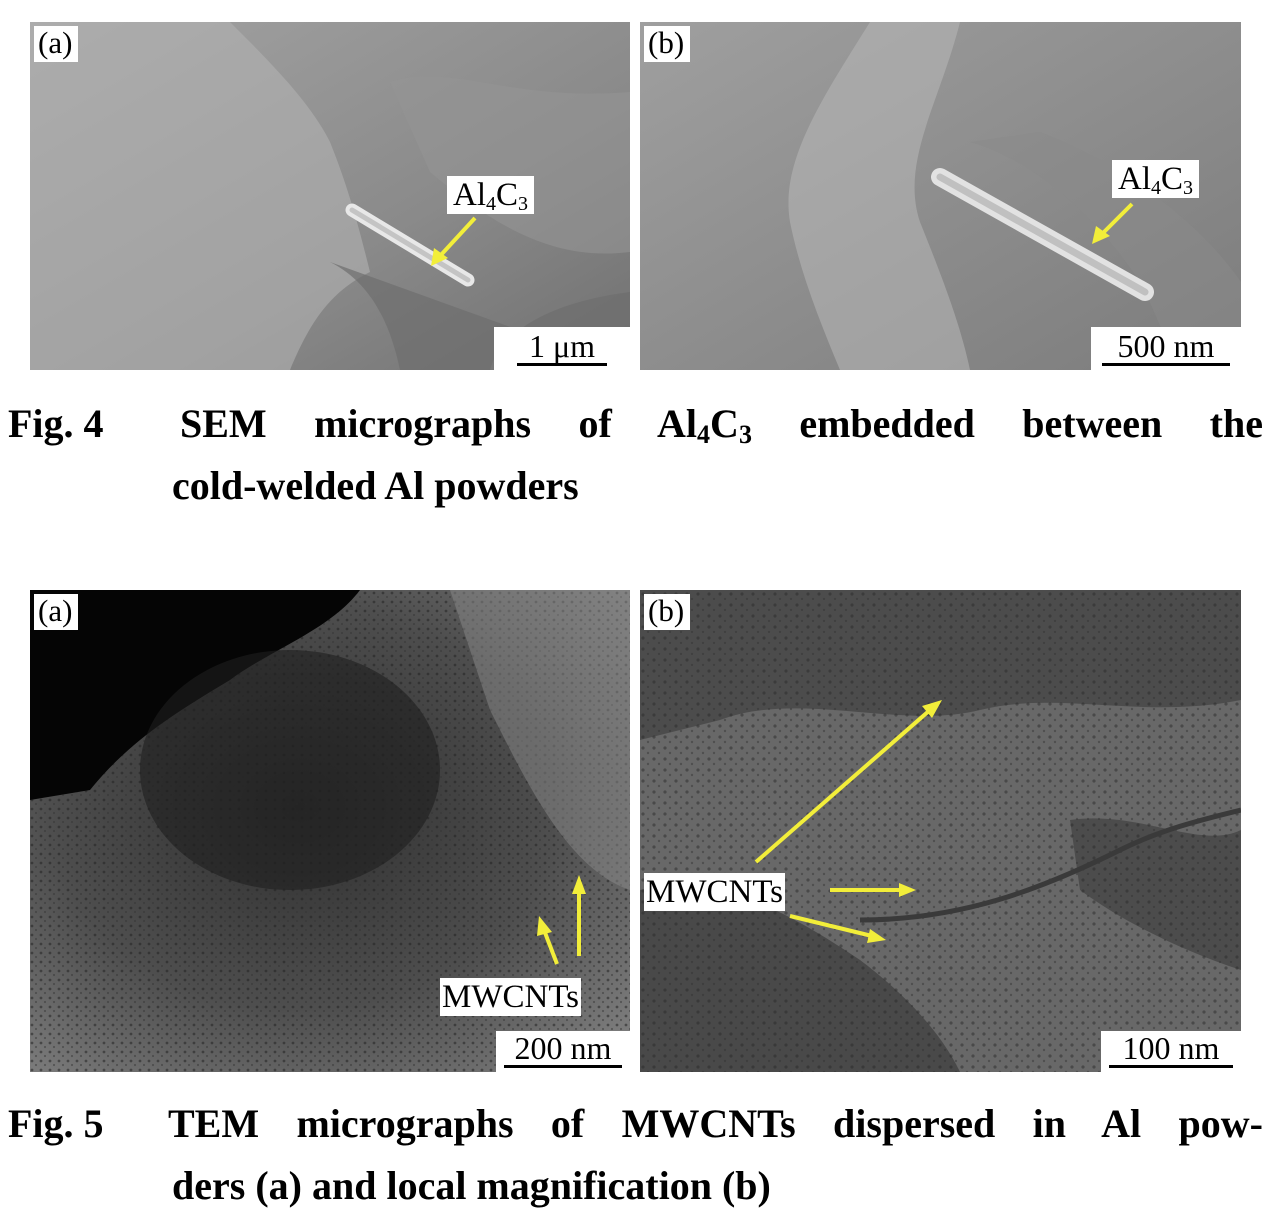 This screenshot has height=1230, width=1271. I want to click on scale-bar: 1 μm, so click(562, 348).